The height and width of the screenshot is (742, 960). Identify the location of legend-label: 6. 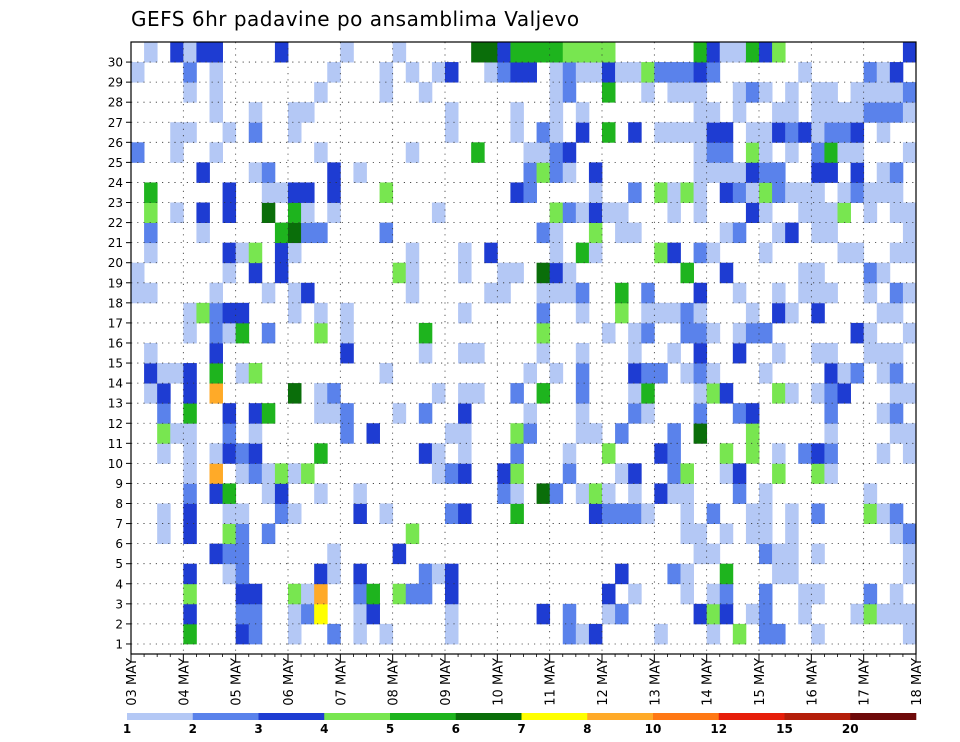
(456, 729).